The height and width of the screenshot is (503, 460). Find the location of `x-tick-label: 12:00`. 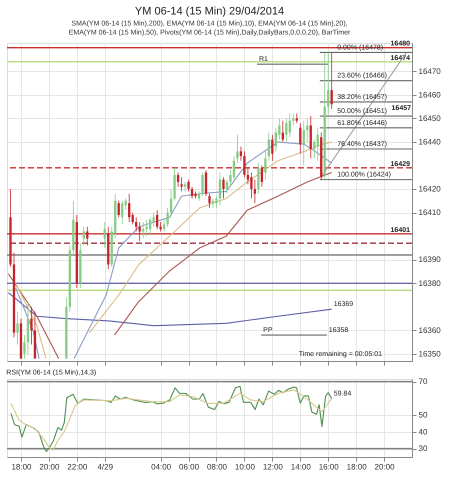

x-tick-label: 12:00 is located at coordinates (273, 467).